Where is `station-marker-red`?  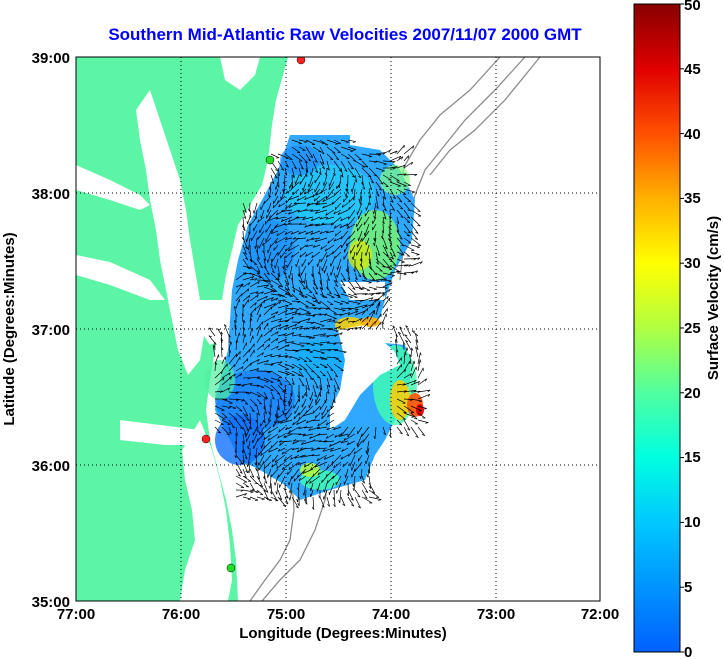 station-marker-red is located at coordinates (301, 61).